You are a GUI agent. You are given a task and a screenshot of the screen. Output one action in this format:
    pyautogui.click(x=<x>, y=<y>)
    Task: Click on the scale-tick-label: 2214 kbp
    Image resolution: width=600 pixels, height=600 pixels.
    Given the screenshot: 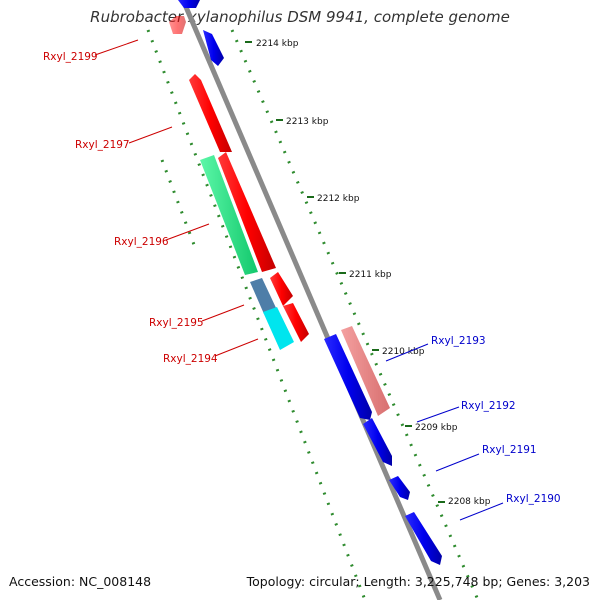 What is the action you would take?
    pyautogui.click(x=277, y=44)
    